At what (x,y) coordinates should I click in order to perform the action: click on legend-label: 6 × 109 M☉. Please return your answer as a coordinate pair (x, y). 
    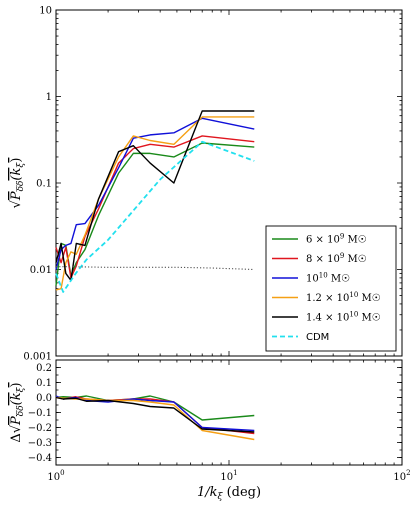
    Looking at the image, I should click on (336, 239).